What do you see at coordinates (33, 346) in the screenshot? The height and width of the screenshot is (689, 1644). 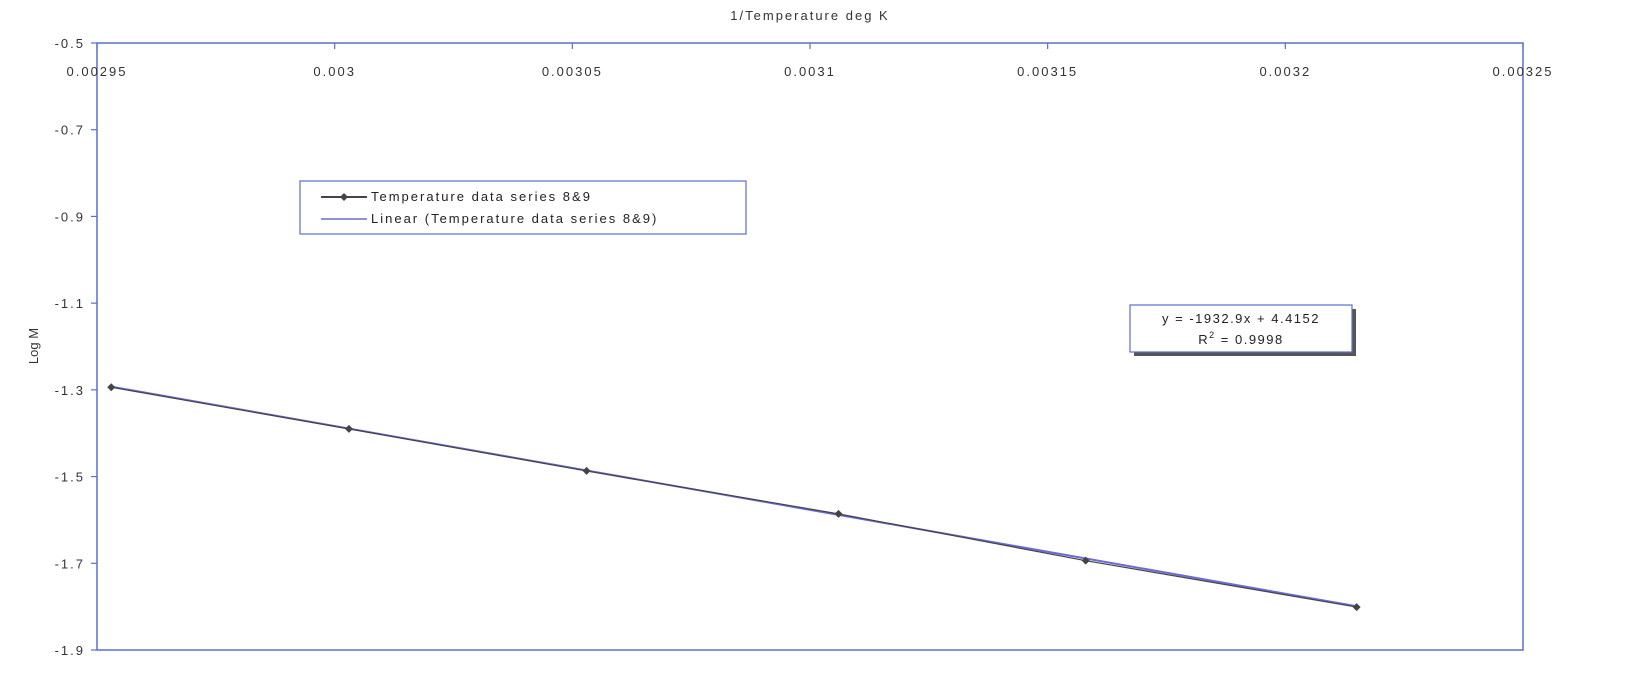 I see `y-axis-title: Log M` at bounding box center [33, 346].